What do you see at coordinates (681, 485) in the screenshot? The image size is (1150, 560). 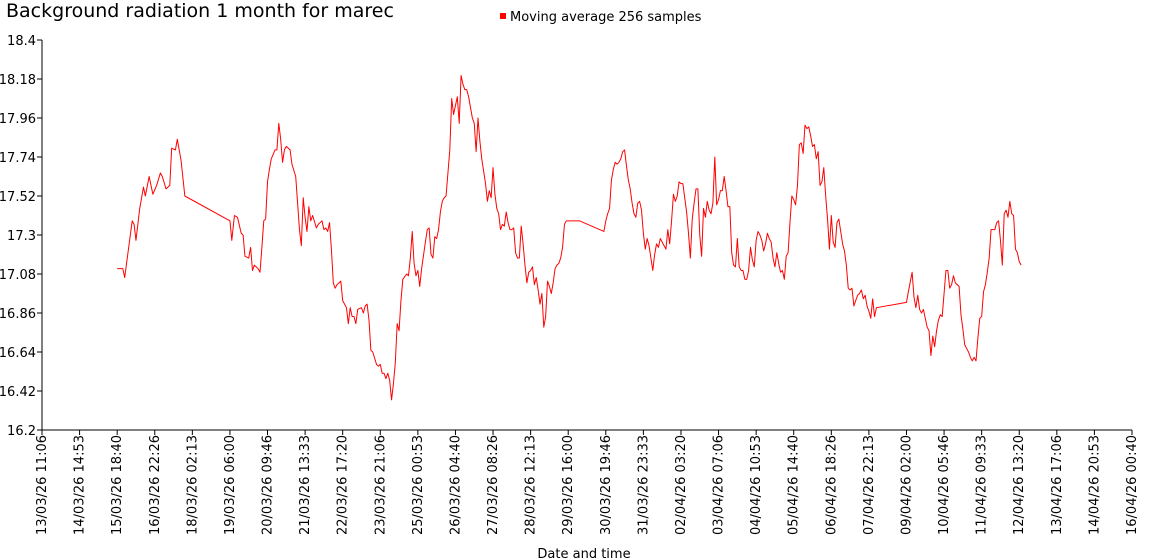 I see `x-tick-label: 02/04/26 03:20` at bounding box center [681, 485].